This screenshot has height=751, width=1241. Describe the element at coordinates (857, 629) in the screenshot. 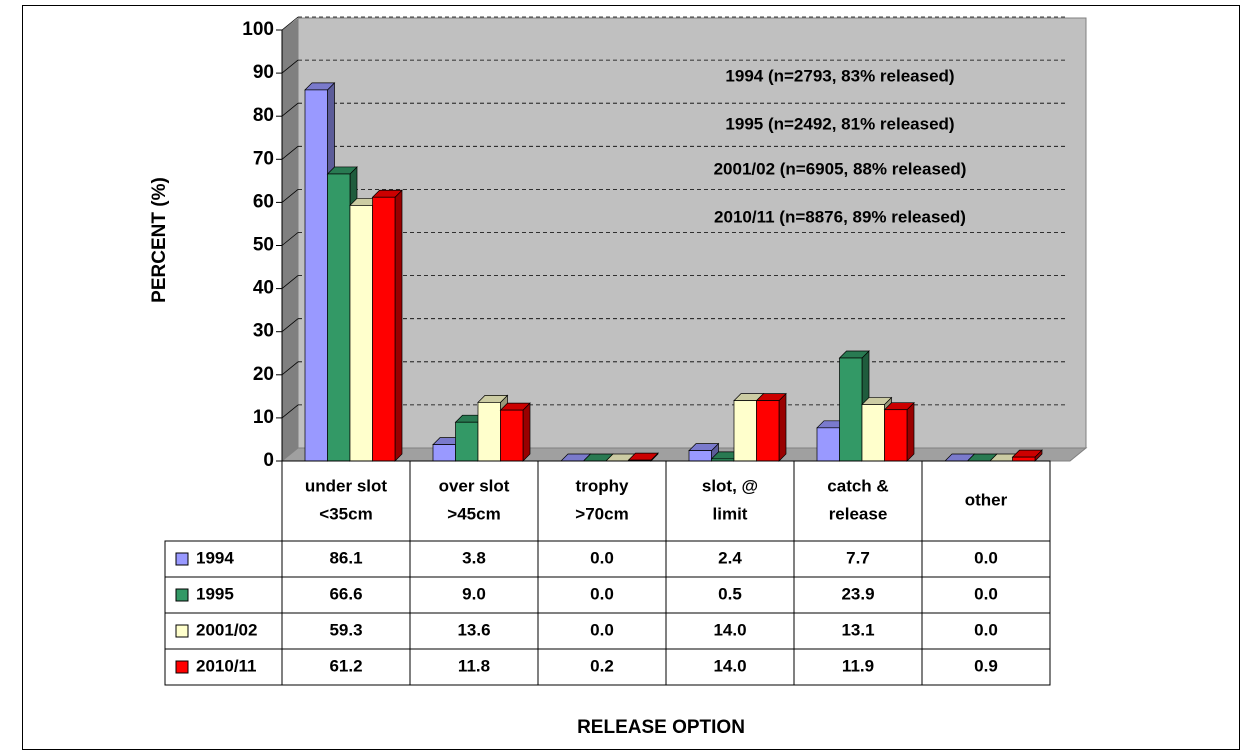

I see `table-value: 13.1` at that location.